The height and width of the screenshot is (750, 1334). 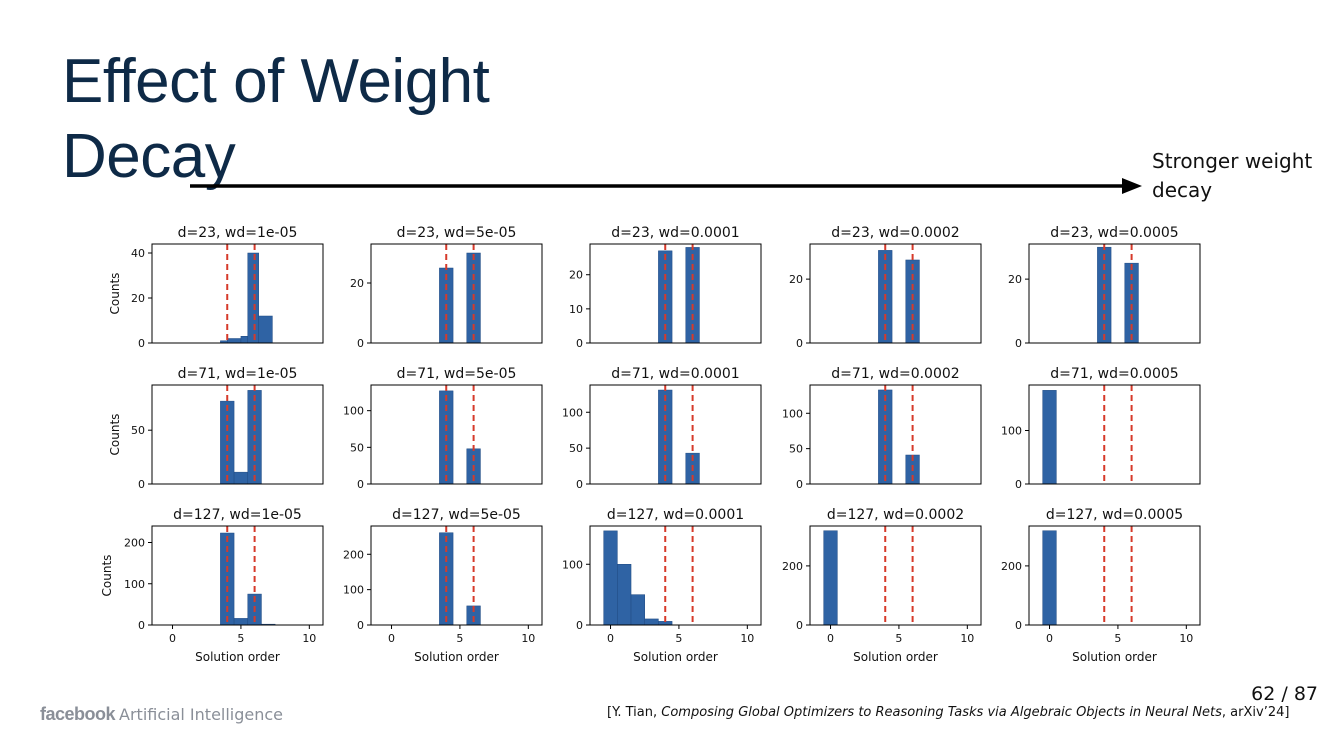 What do you see at coordinates (238, 374) in the screenshot?
I see `panel-title: d=71, wd=1e-05` at bounding box center [238, 374].